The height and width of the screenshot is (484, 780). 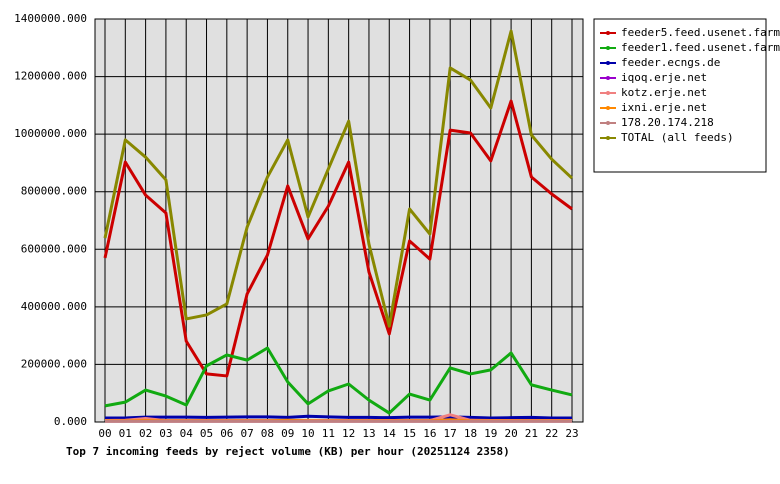 What do you see at coordinates (348, 433) in the screenshot?
I see `x-tick-label: 12` at bounding box center [348, 433].